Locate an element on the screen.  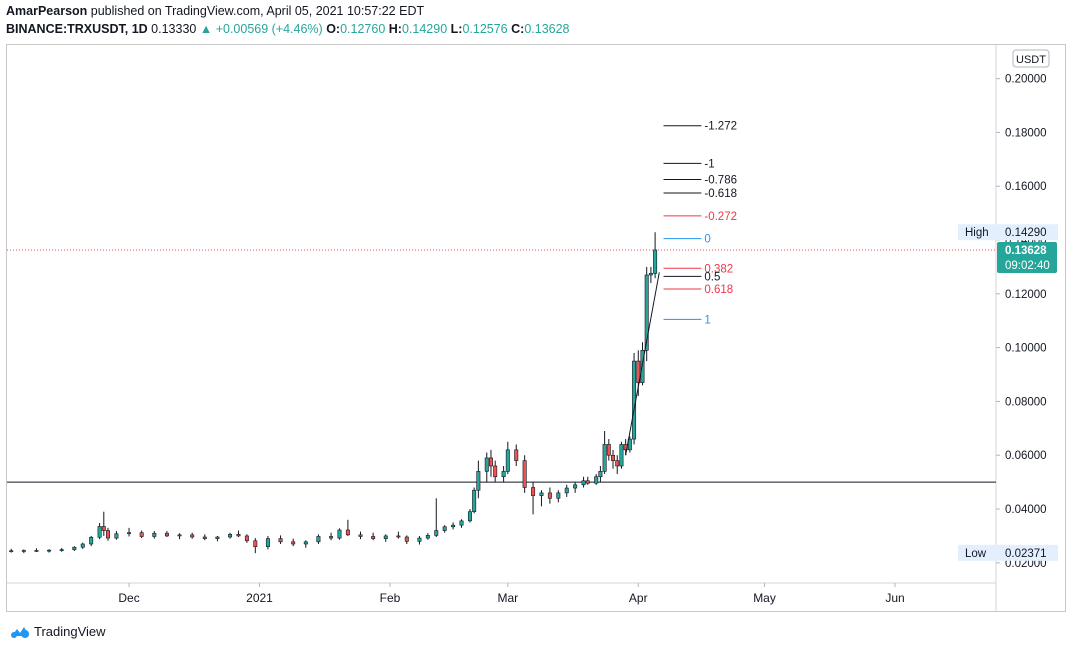
y-tick-label: 0.06000 is located at coordinates (1026, 456).